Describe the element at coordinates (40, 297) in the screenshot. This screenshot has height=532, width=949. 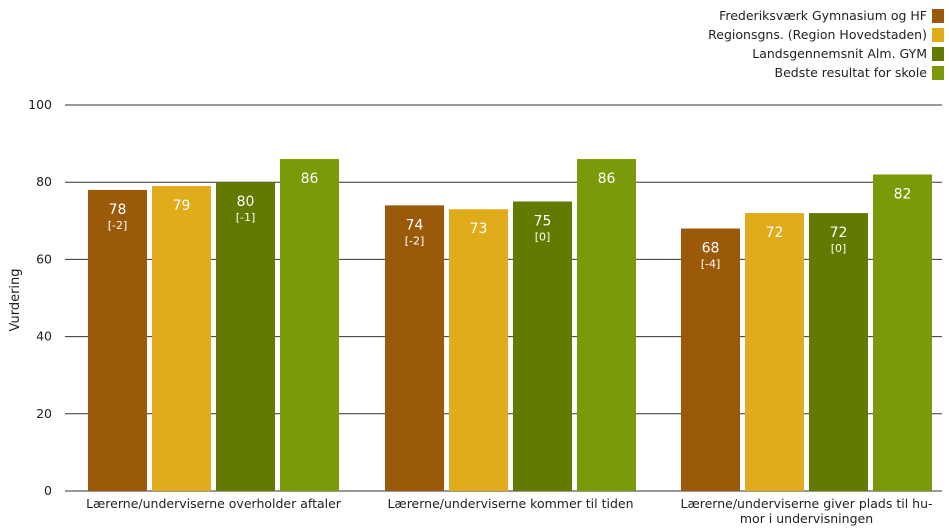
I see `y-axis: 0 20 40 60 80 100` at that location.